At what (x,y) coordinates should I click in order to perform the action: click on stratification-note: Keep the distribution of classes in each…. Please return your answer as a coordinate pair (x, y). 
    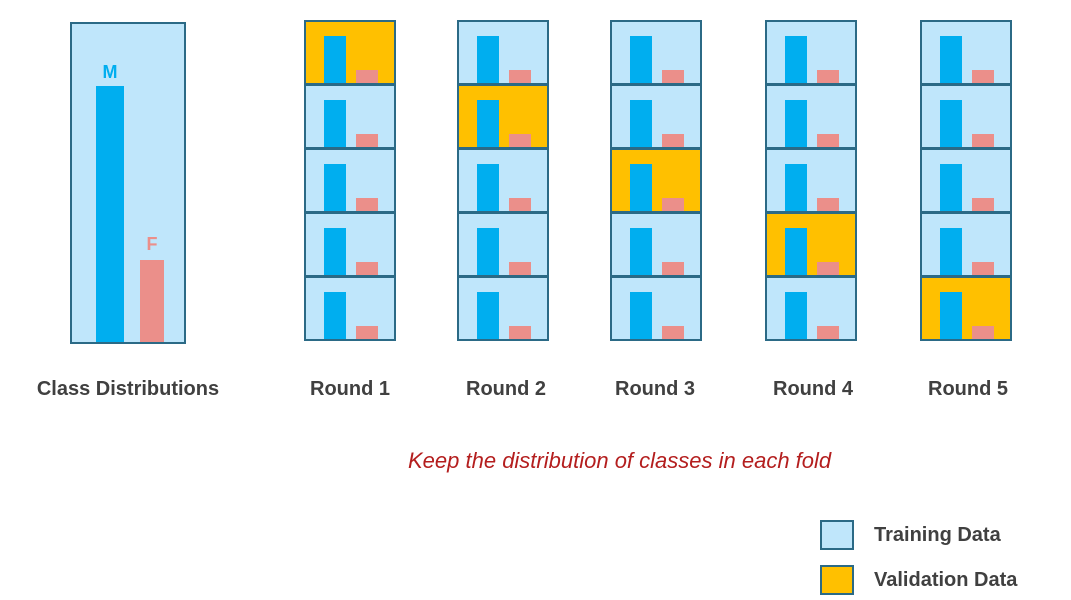
    Looking at the image, I should click on (620, 460).